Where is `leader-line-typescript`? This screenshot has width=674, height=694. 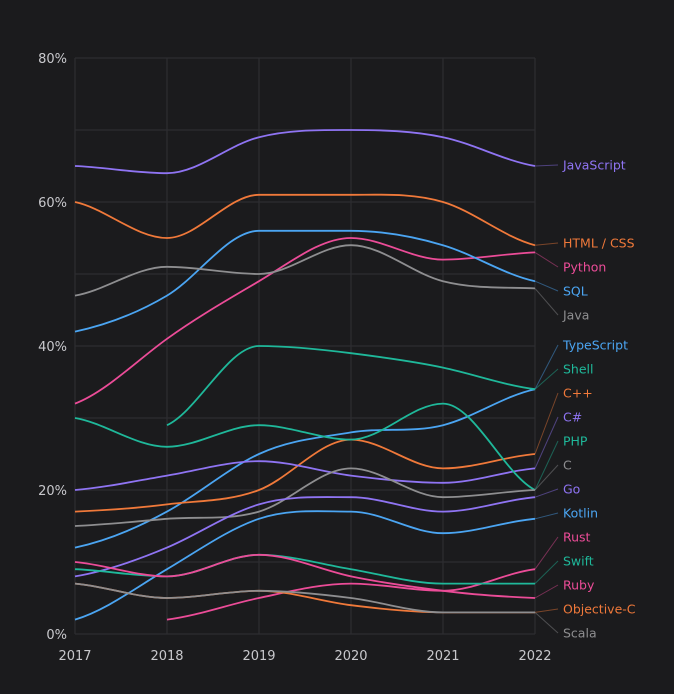
leader-line-typescript is located at coordinates (546, 367).